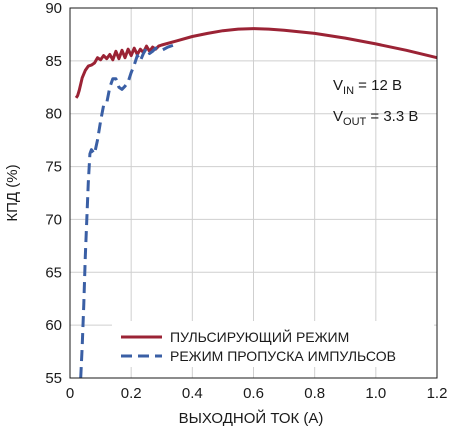 This screenshot has width=450, height=432. Describe the element at coordinates (53, 61) in the screenshot. I see `y-tick-label: 85` at that location.